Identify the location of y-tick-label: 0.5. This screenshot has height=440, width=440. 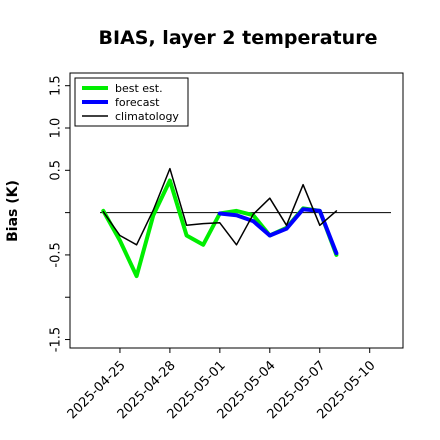
(56, 170).